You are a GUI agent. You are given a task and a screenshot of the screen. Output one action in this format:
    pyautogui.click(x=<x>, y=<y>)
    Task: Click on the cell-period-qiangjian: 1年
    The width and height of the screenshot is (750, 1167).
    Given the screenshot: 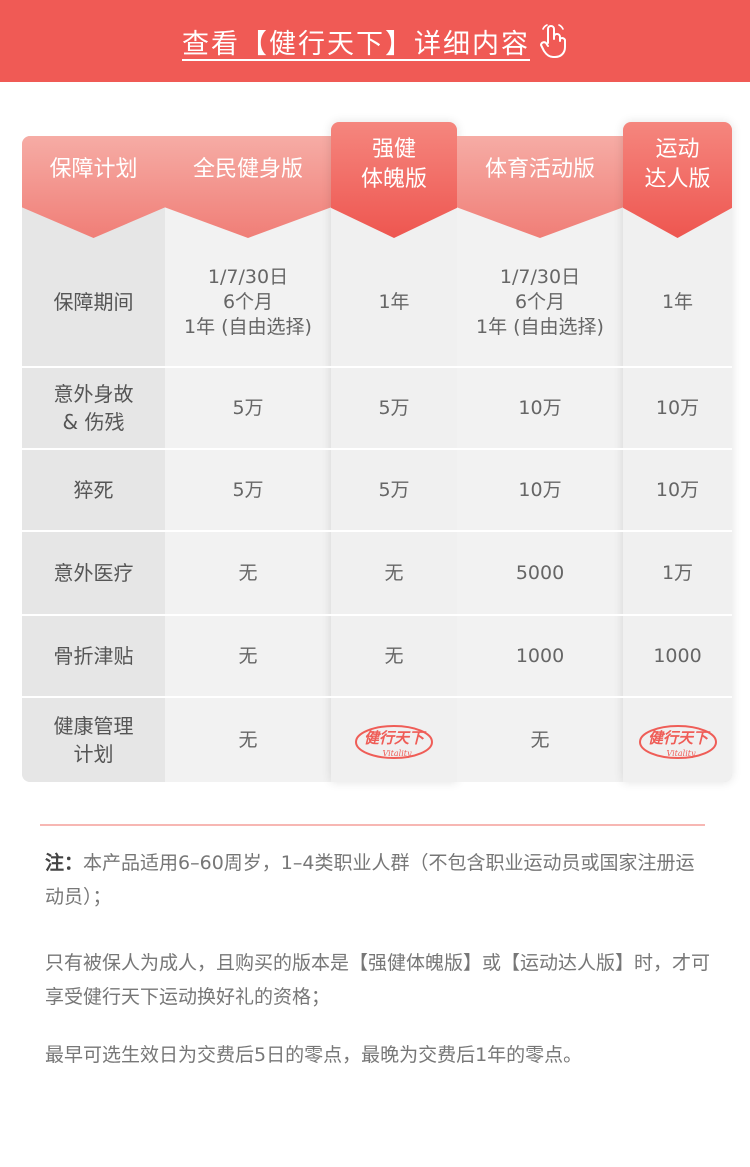 What is the action you would take?
    pyautogui.click(x=394, y=301)
    